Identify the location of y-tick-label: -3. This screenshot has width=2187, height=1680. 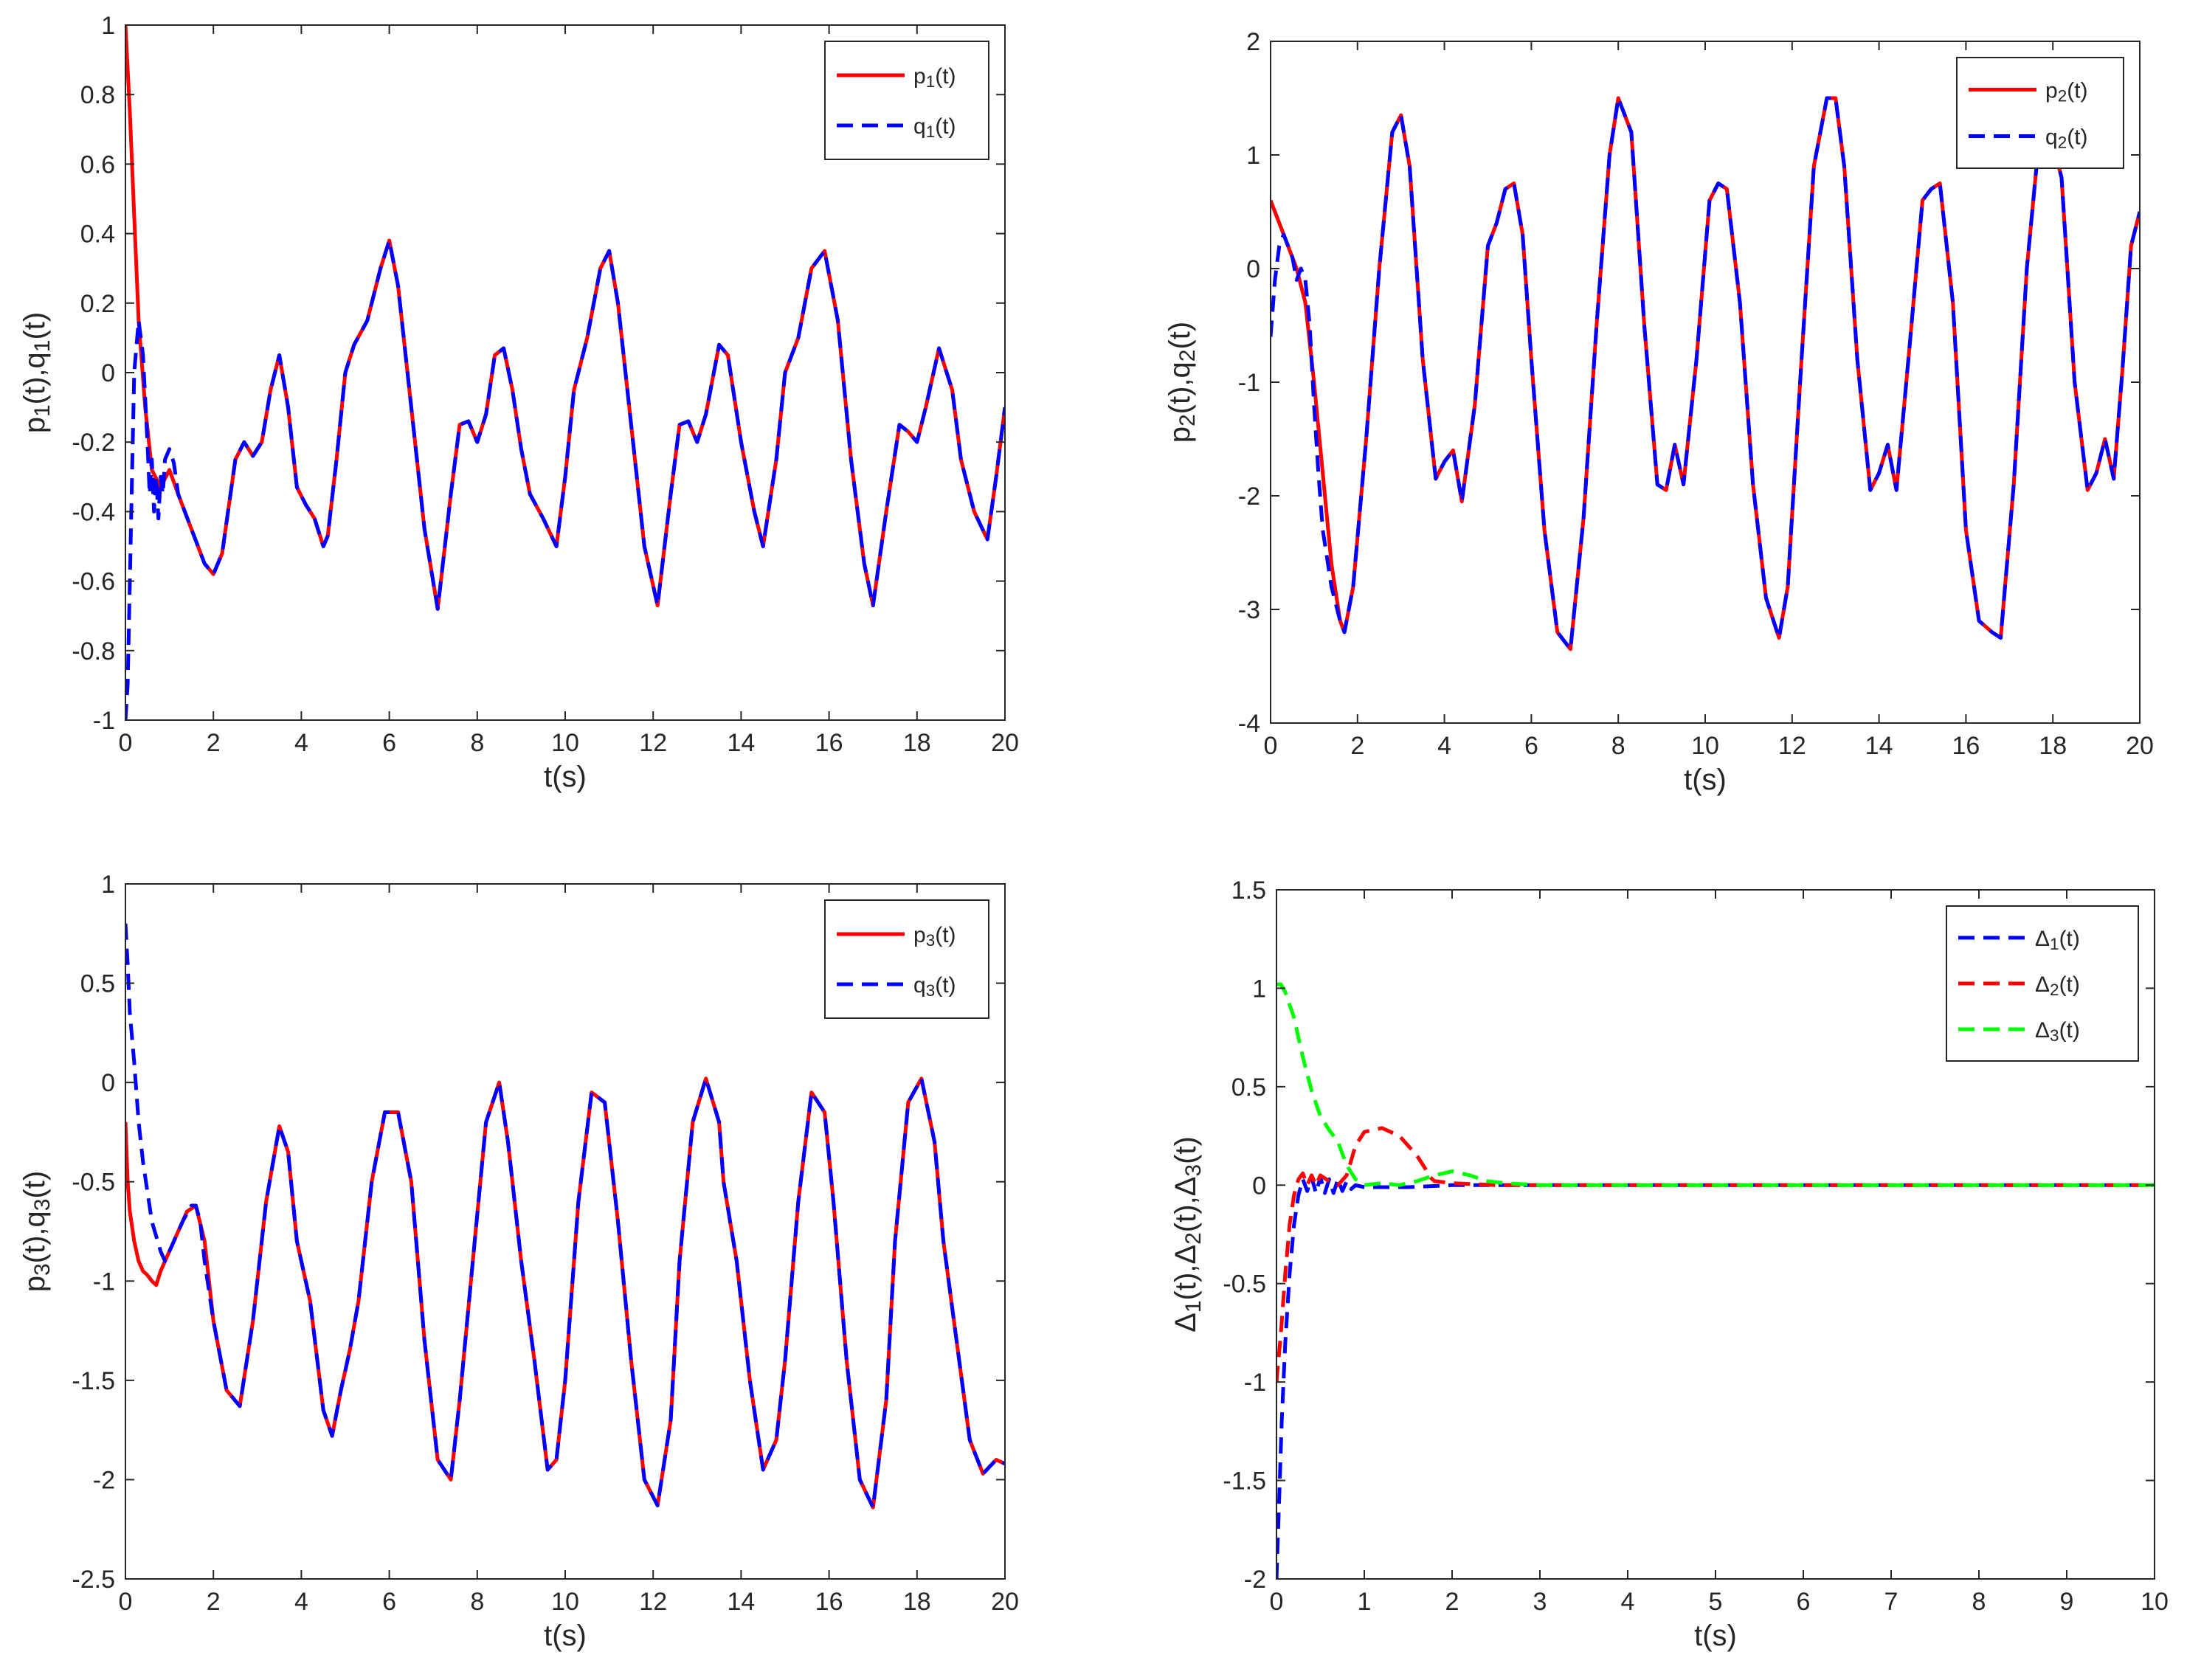
(1249, 610).